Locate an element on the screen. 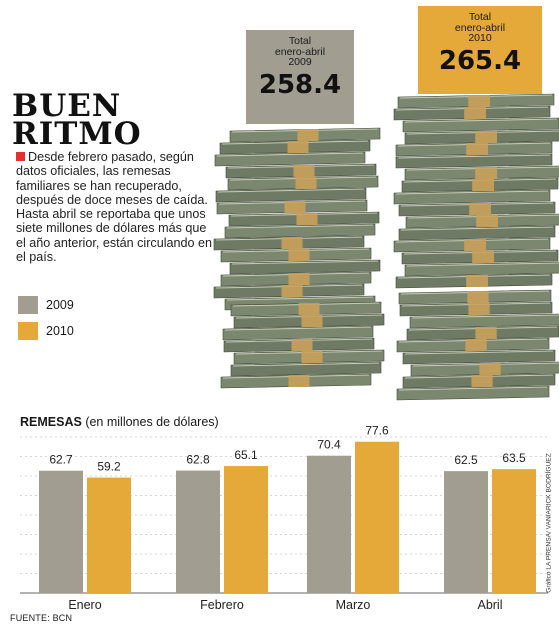 Image resolution: width=559 pixels, height=627 pixels. total-2010-label: Total enero-abril 2010 is located at coordinates (480, 28).